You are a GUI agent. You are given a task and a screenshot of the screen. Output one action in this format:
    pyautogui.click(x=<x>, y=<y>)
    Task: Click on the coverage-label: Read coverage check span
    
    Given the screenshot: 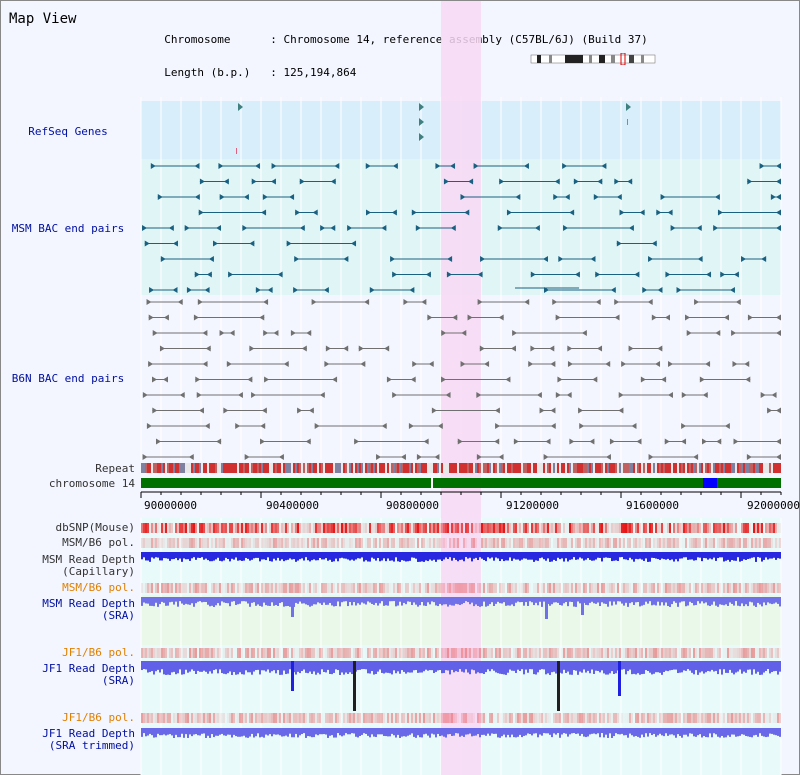 What is the action you would take?
    pyautogui.click(x=230, y=138)
    